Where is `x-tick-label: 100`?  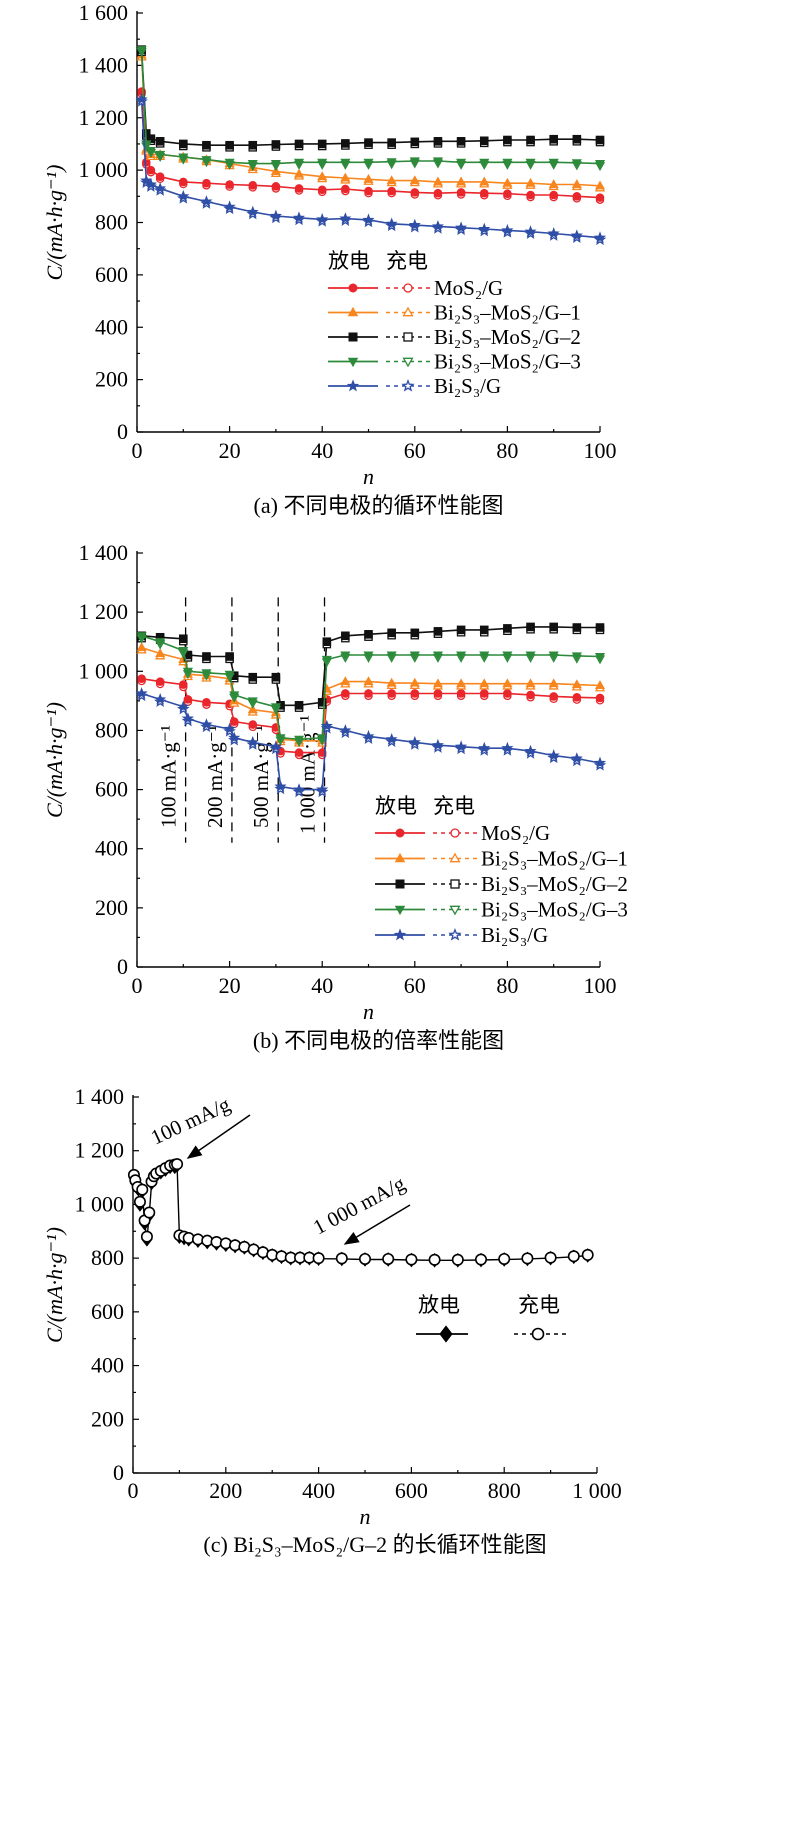 x-tick-label: 100 is located at coordinates (600, 985).